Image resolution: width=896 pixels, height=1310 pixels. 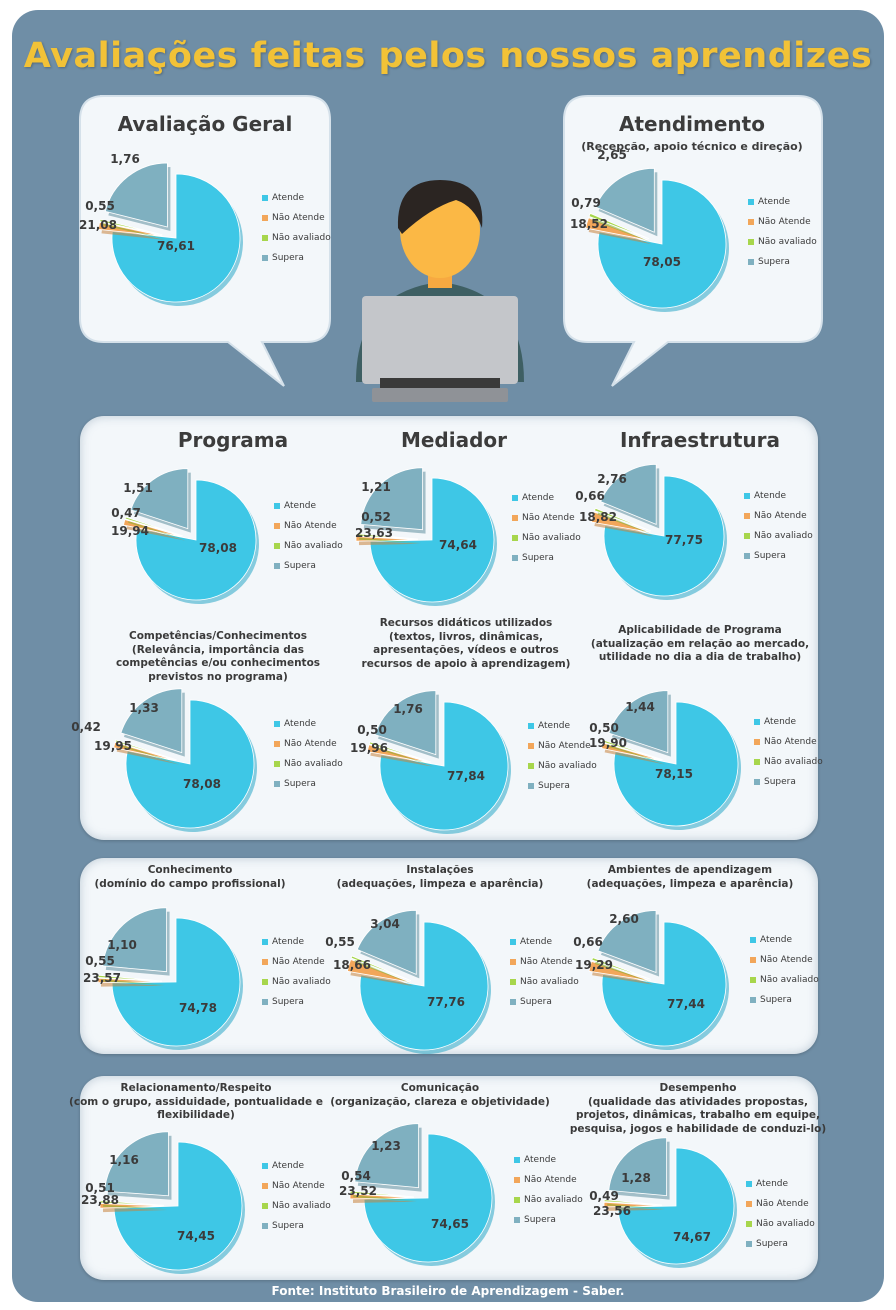 What do you see at coordinates (466, 623) in the screenshot?
I see `chart-title-main: Recursos didáticos utilizados` at bounding box center [466, 623].